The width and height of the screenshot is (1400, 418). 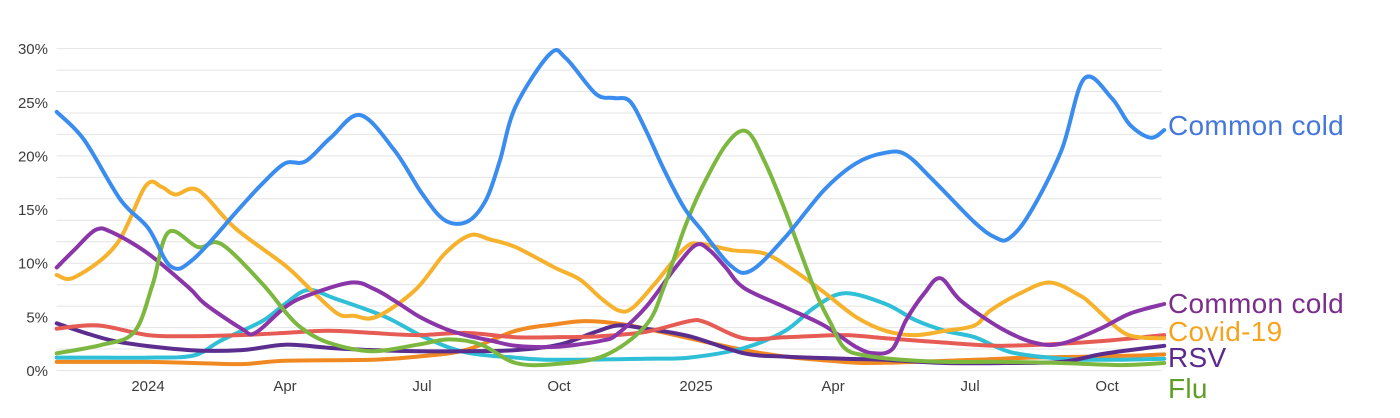 I want to click on y-axis-tick-label: 10%, so click(x=33, y=264).